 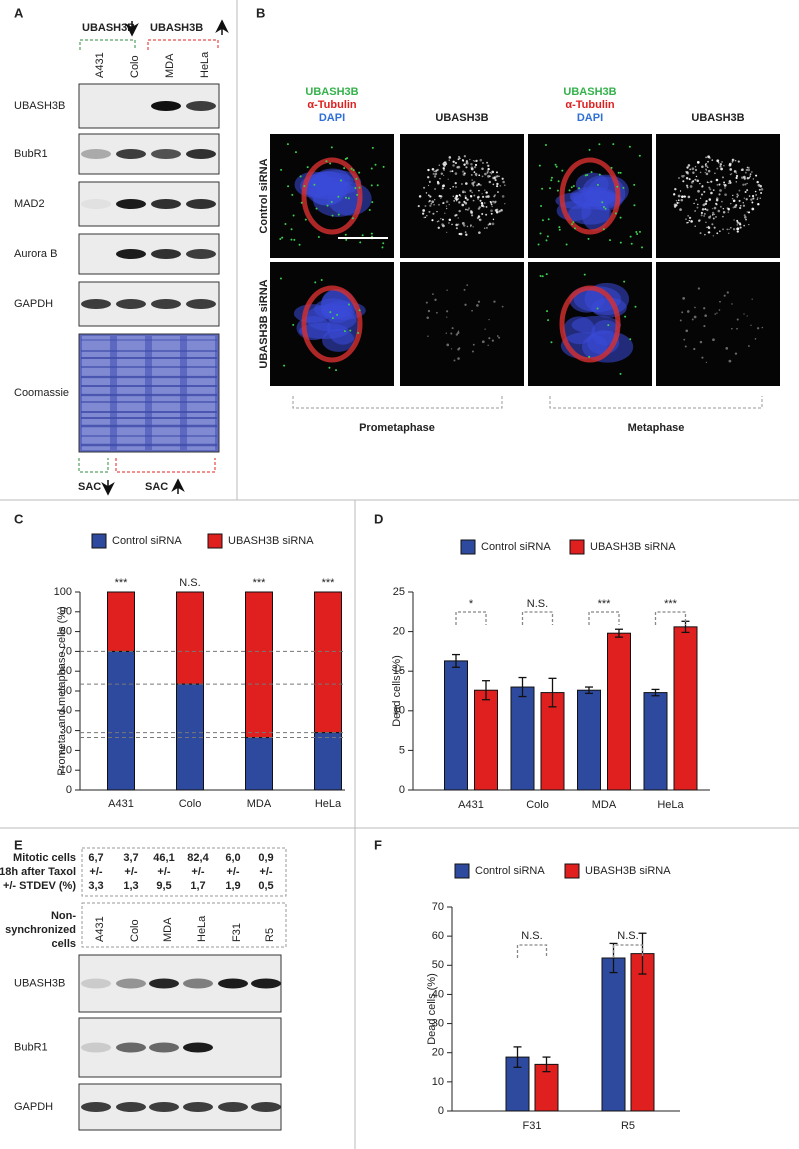 I want to click on panel-label: E, so click(x=18, y=844).